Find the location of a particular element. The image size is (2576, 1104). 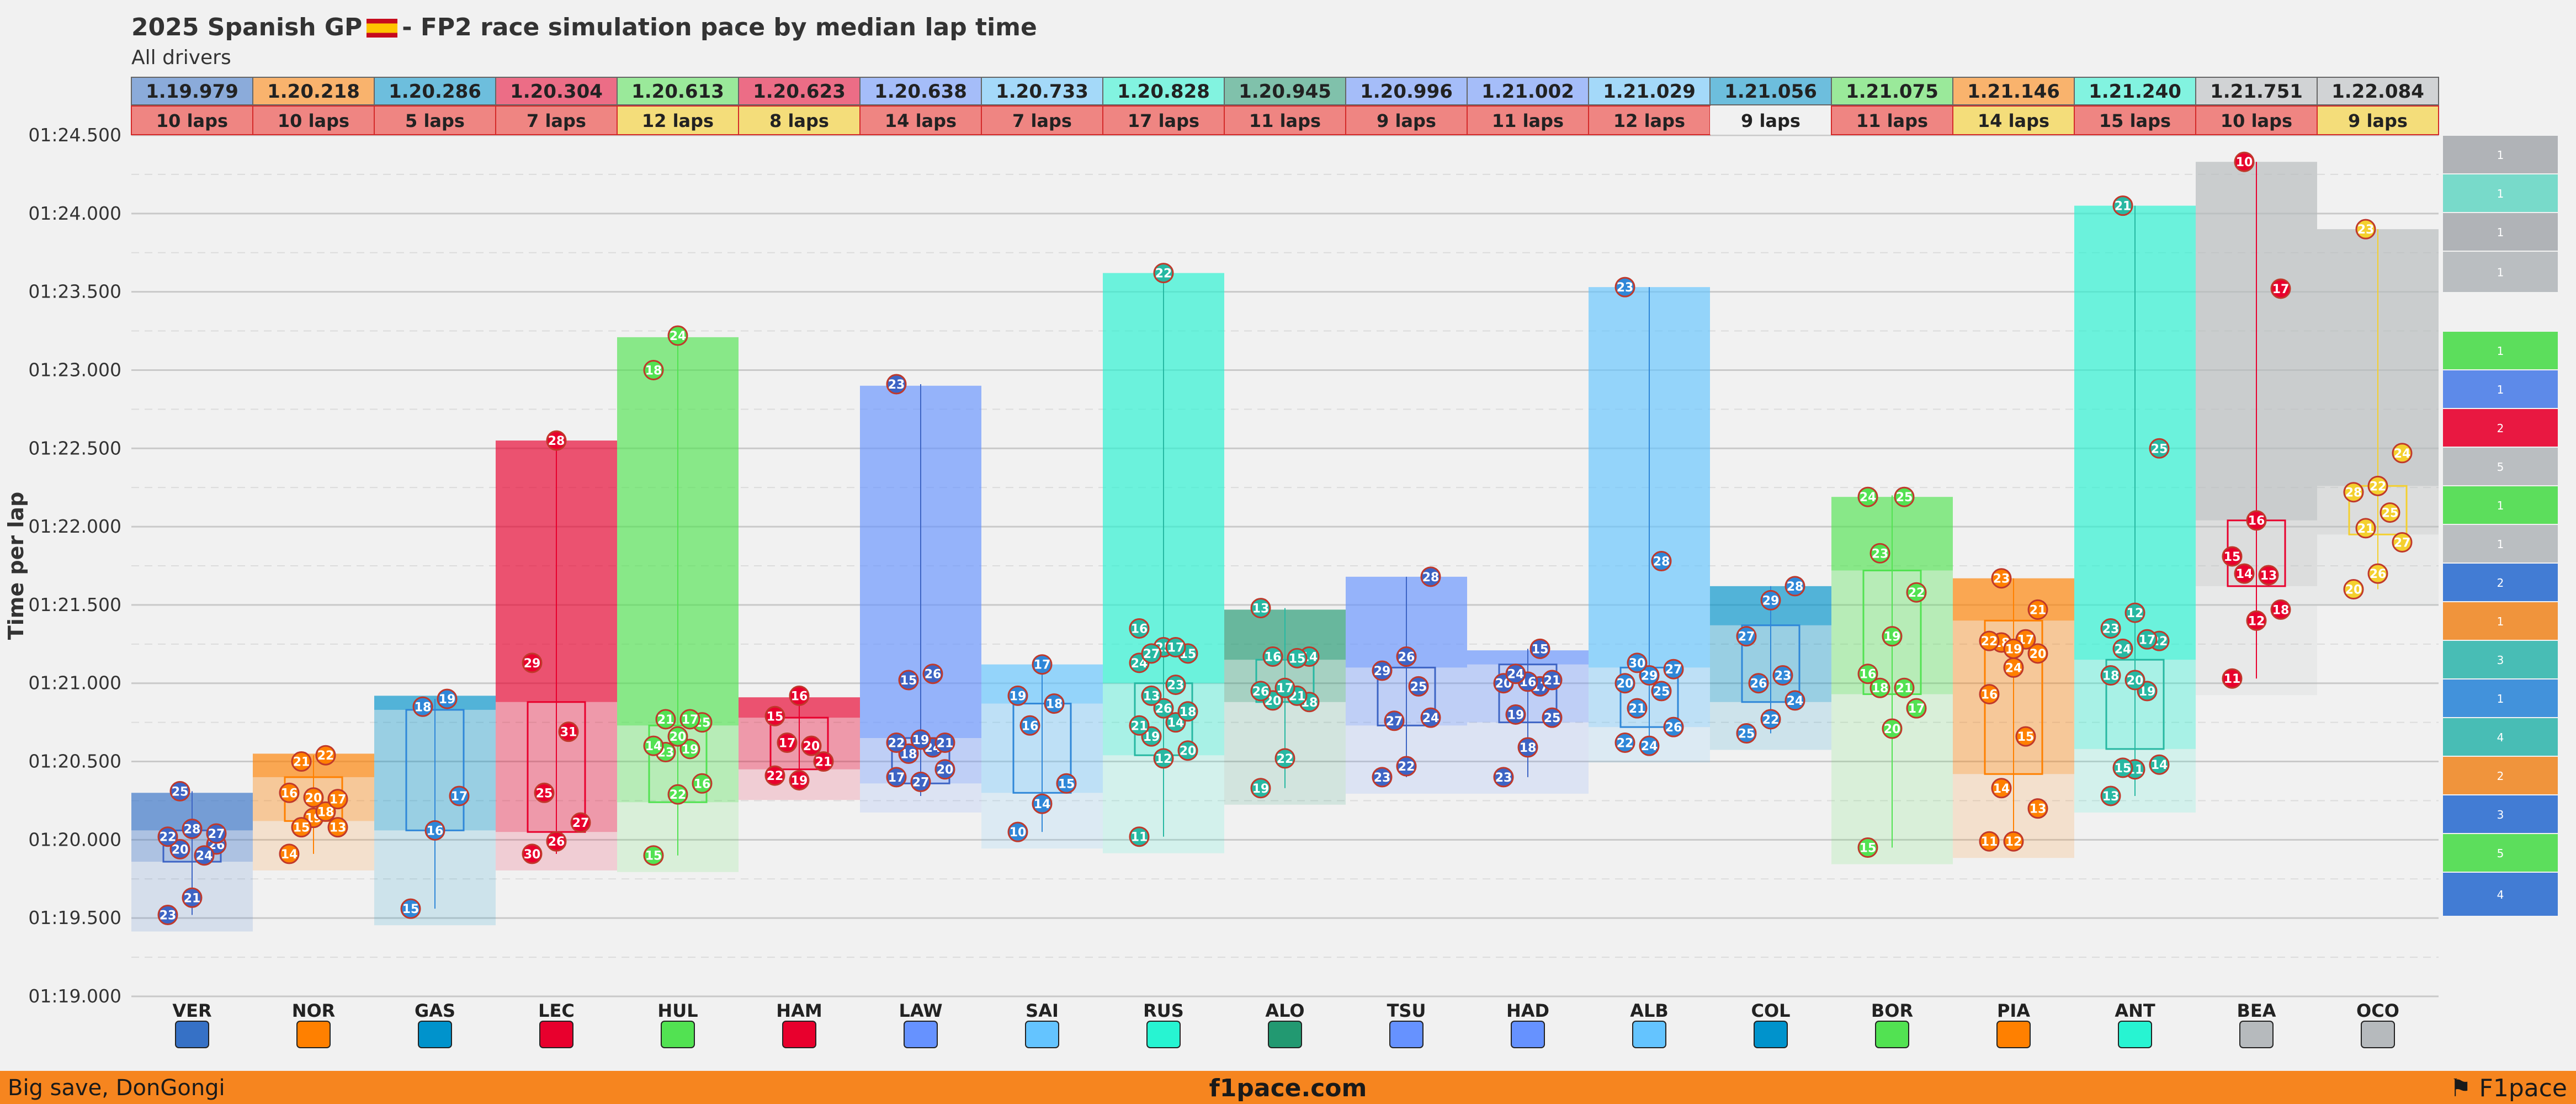

median-time-label: 1.21.751 is located at coordinates (2256, 92).